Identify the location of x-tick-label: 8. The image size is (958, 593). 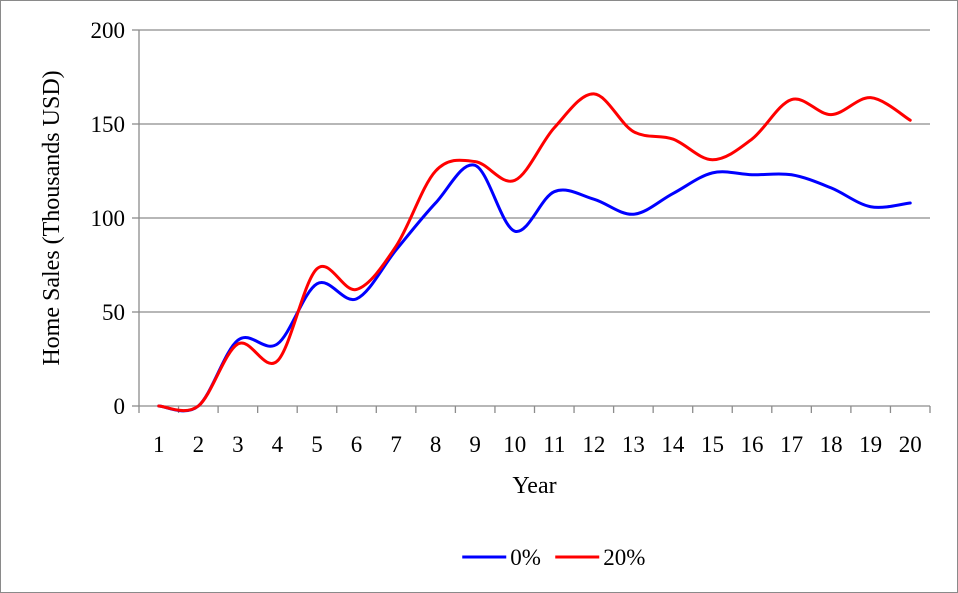
(436, 444).